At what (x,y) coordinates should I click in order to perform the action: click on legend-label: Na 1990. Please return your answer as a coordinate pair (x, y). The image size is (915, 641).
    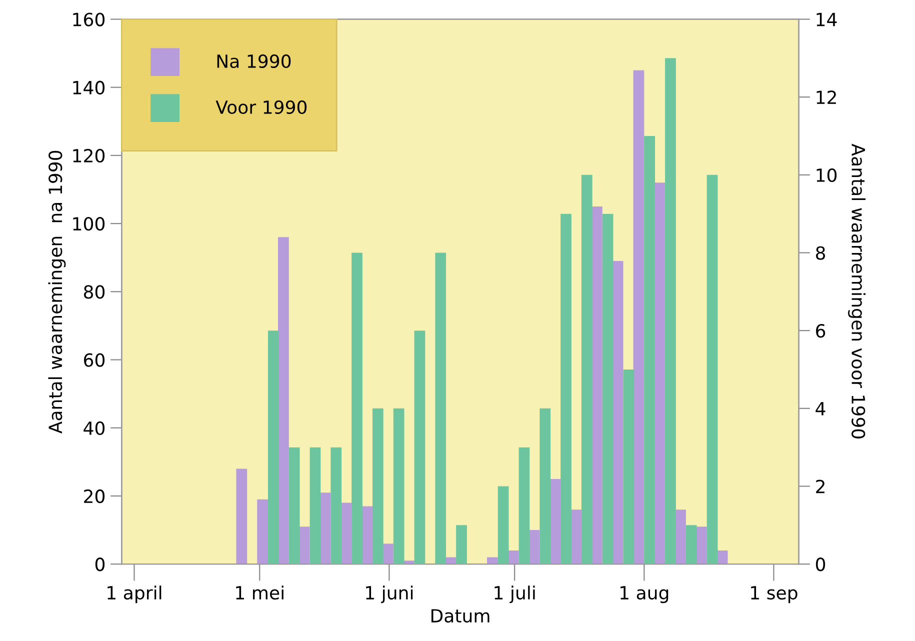
    Looking at the image, I should click on (254, 61).